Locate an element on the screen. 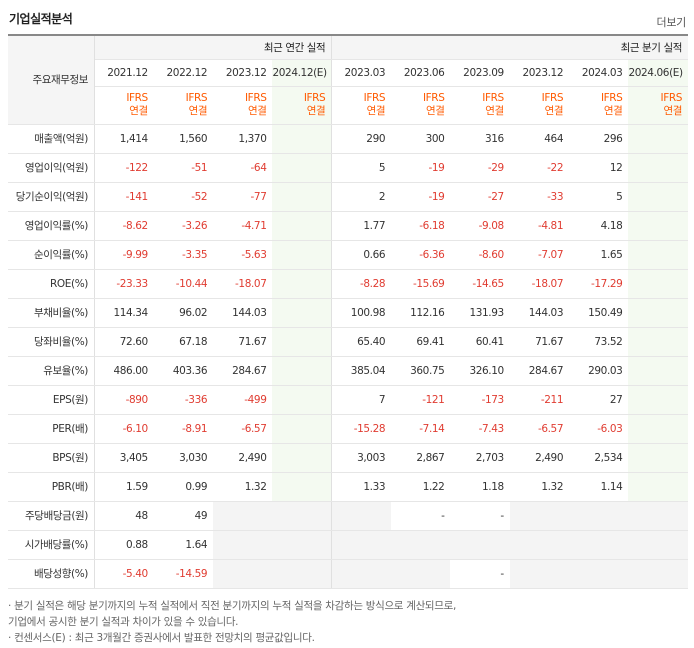  data-cell: -6.18 is located at coordinates (421, 225).